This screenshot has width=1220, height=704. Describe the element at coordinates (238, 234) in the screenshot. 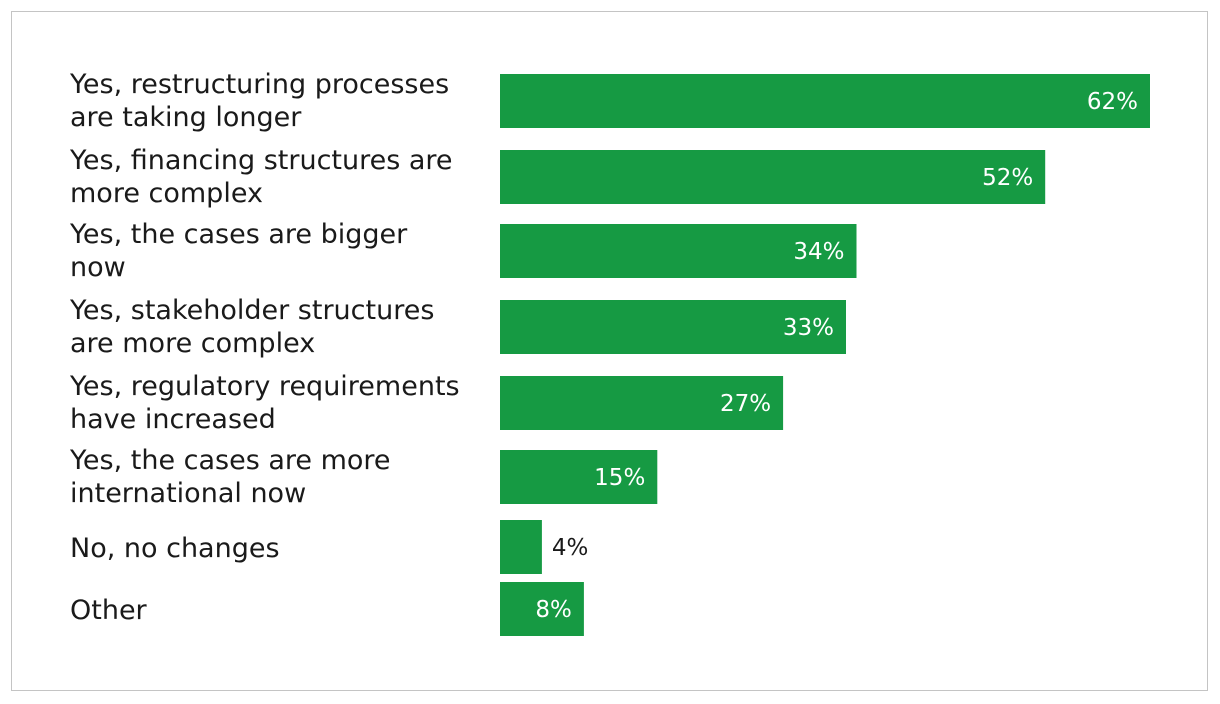

I see `category-label-2-0: Yes, the cases are bigger` at that location.